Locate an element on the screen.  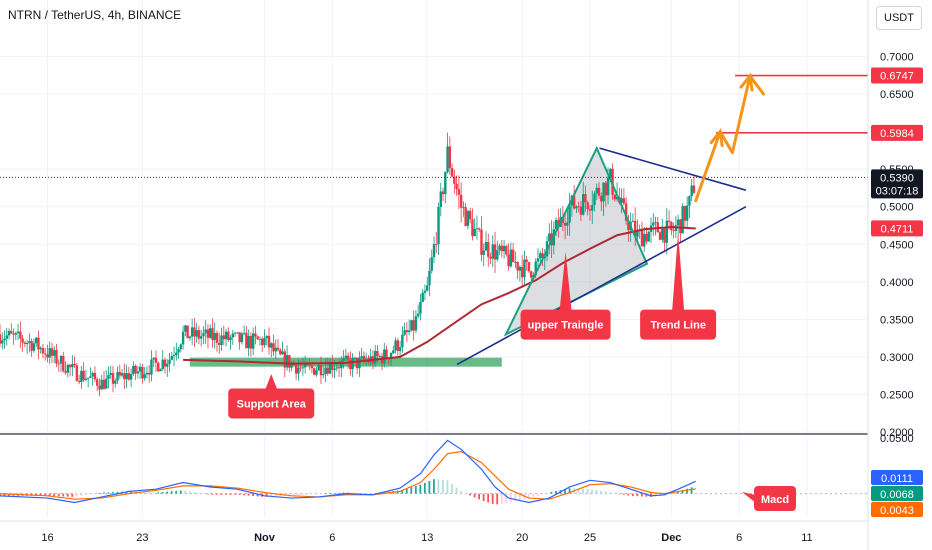
x-tick-label: 13 is located at coordinates (427, 538).